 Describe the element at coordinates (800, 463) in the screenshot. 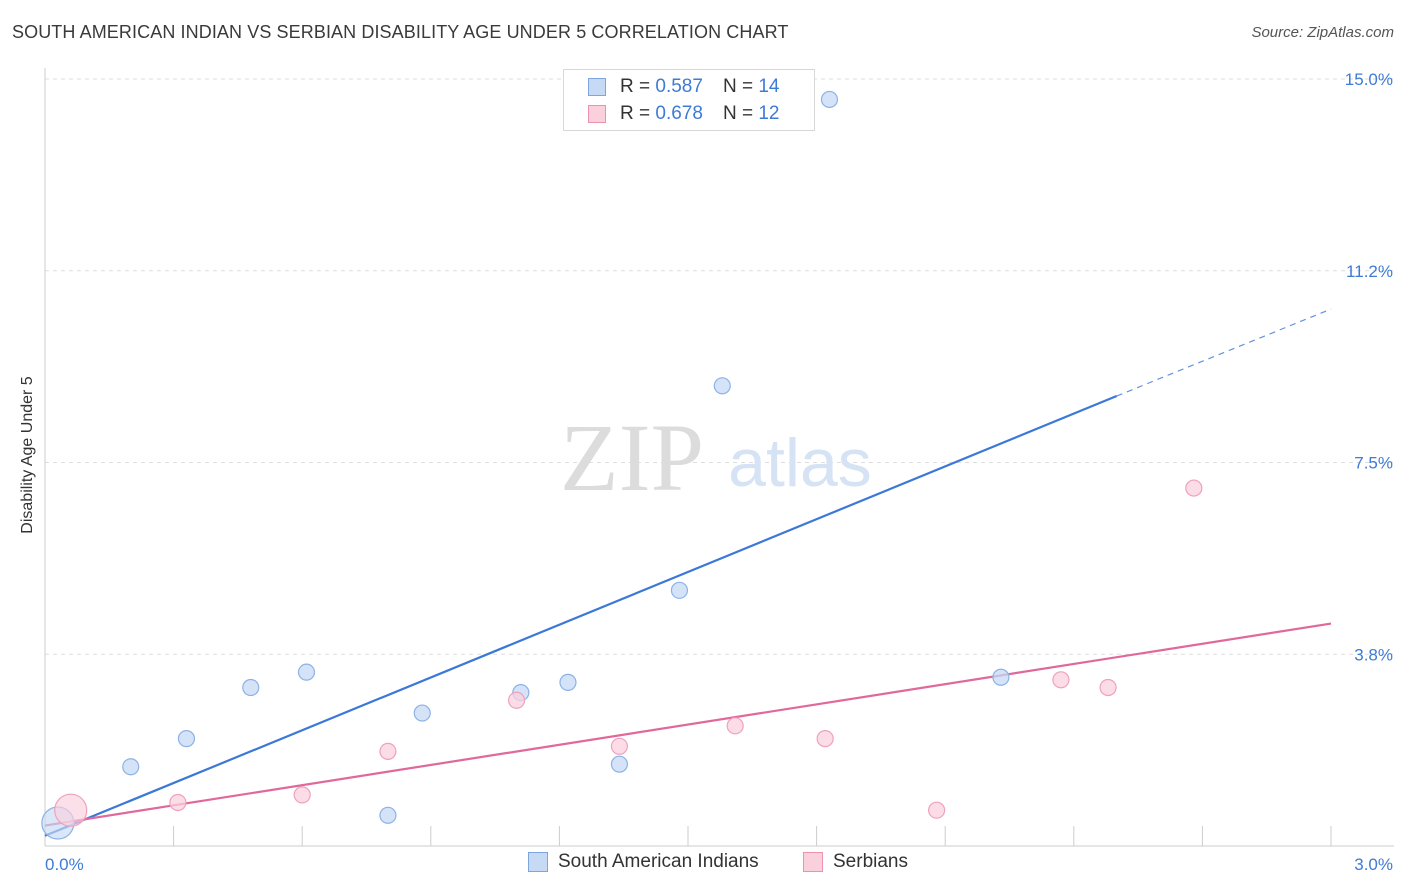

I see `watermark-atlas: atlas` at that location.